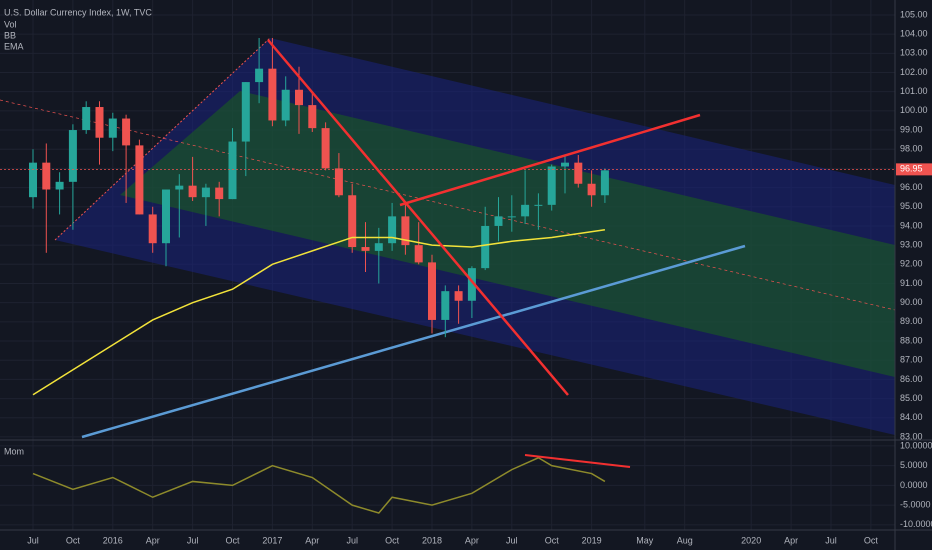 This screenshot has width=932, height=550. What do you see at coordinates (14, 46) in the screenshot?
I see `indicator-label: EMA` at bounding box center [14, 46].